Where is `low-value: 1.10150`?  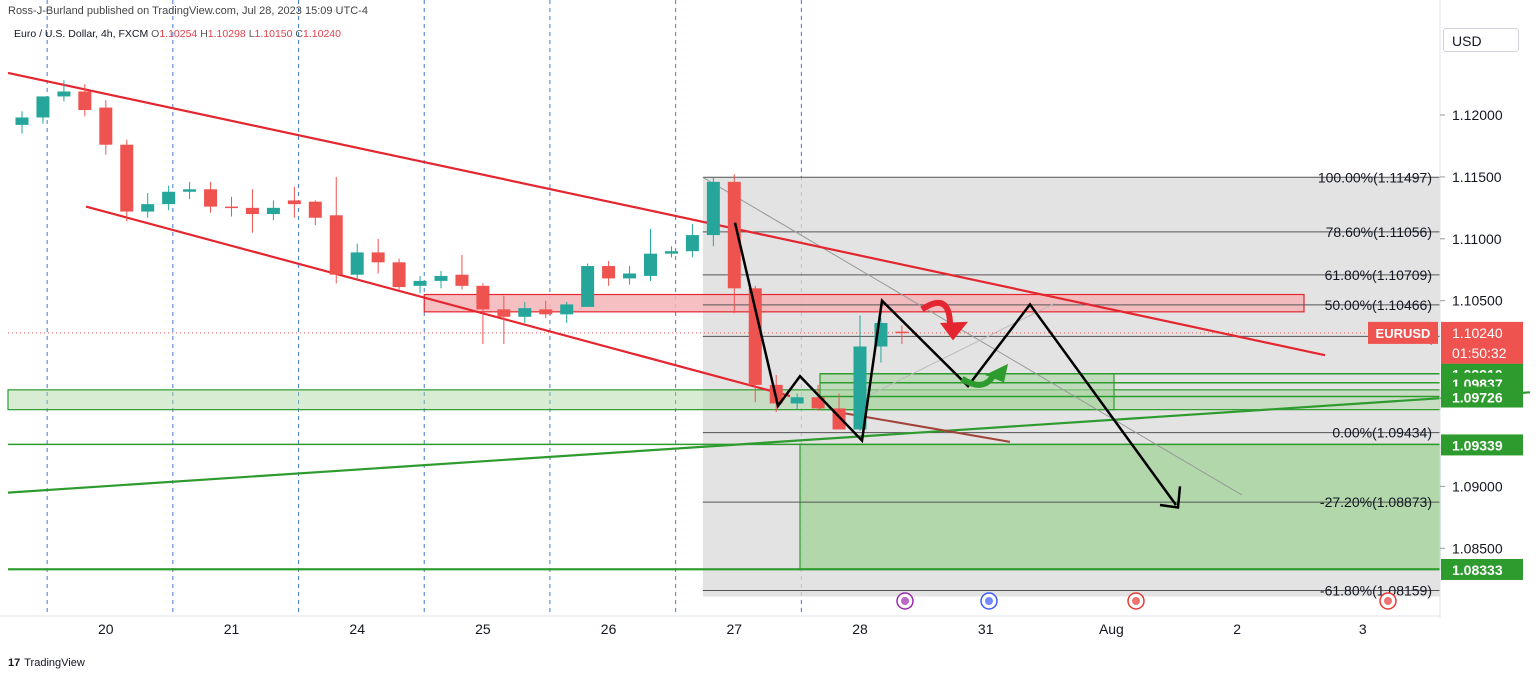 low-value: 1.10150 is located at coordinates (273, 34).